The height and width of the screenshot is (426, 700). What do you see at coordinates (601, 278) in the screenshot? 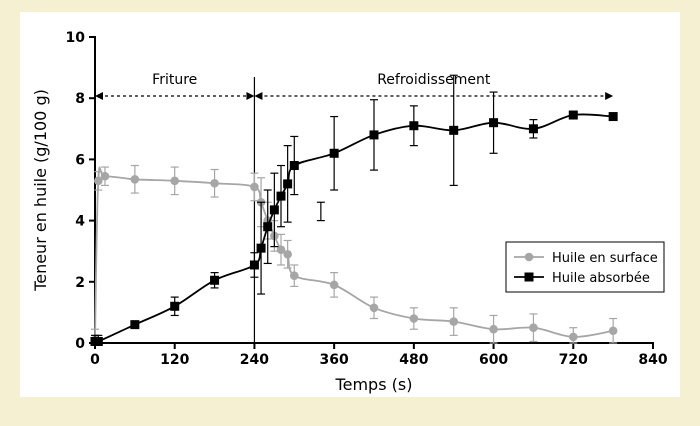
I see `legend-label: Huile absorbée` at bounding box center [601, 278].